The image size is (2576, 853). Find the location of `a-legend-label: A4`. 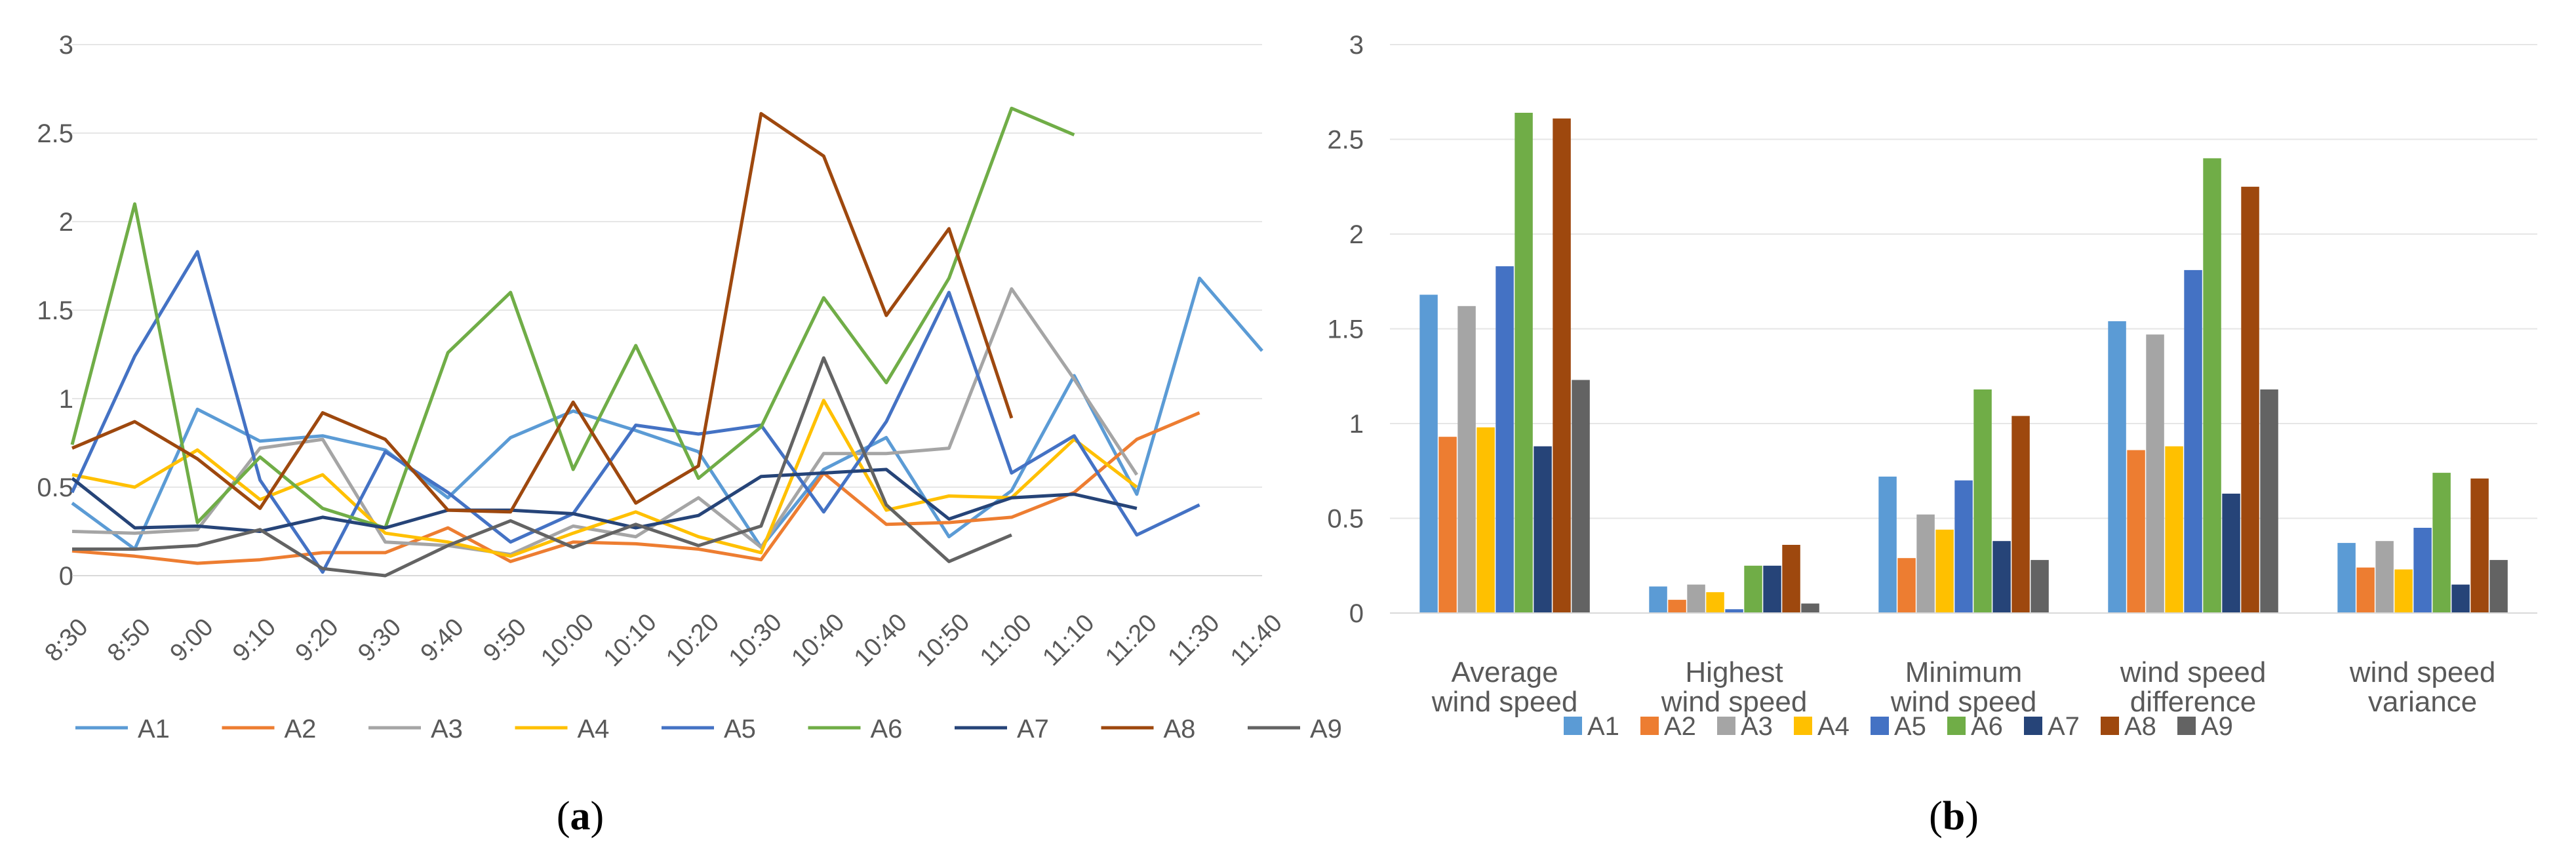

a-legend-label: A4 is located at coordinates (594, 730).